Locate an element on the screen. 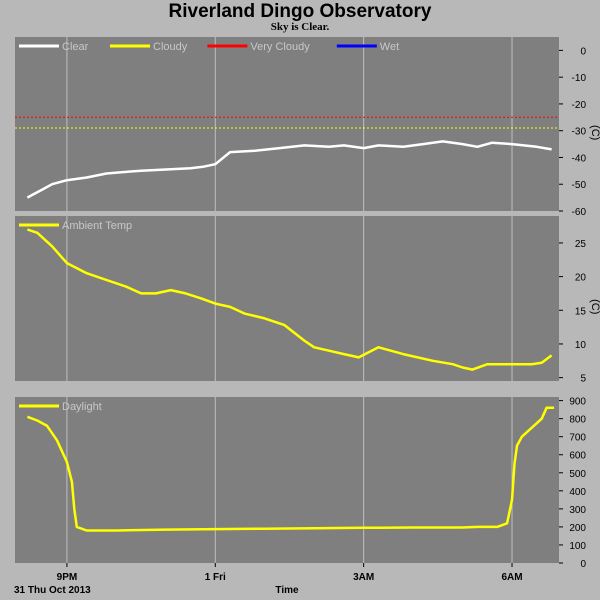 Image resolution: width=600 pixels, height=600 pixels. x-tick-label: 6AM is located at coordinates (511, 577).